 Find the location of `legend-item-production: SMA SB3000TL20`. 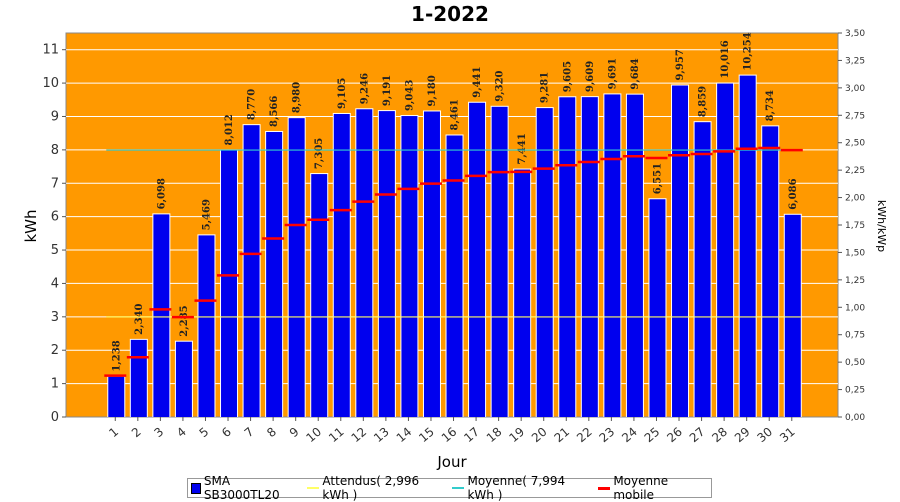

legend-item-production: SMA SB3000TL20 is located at coordinates (244, 488).